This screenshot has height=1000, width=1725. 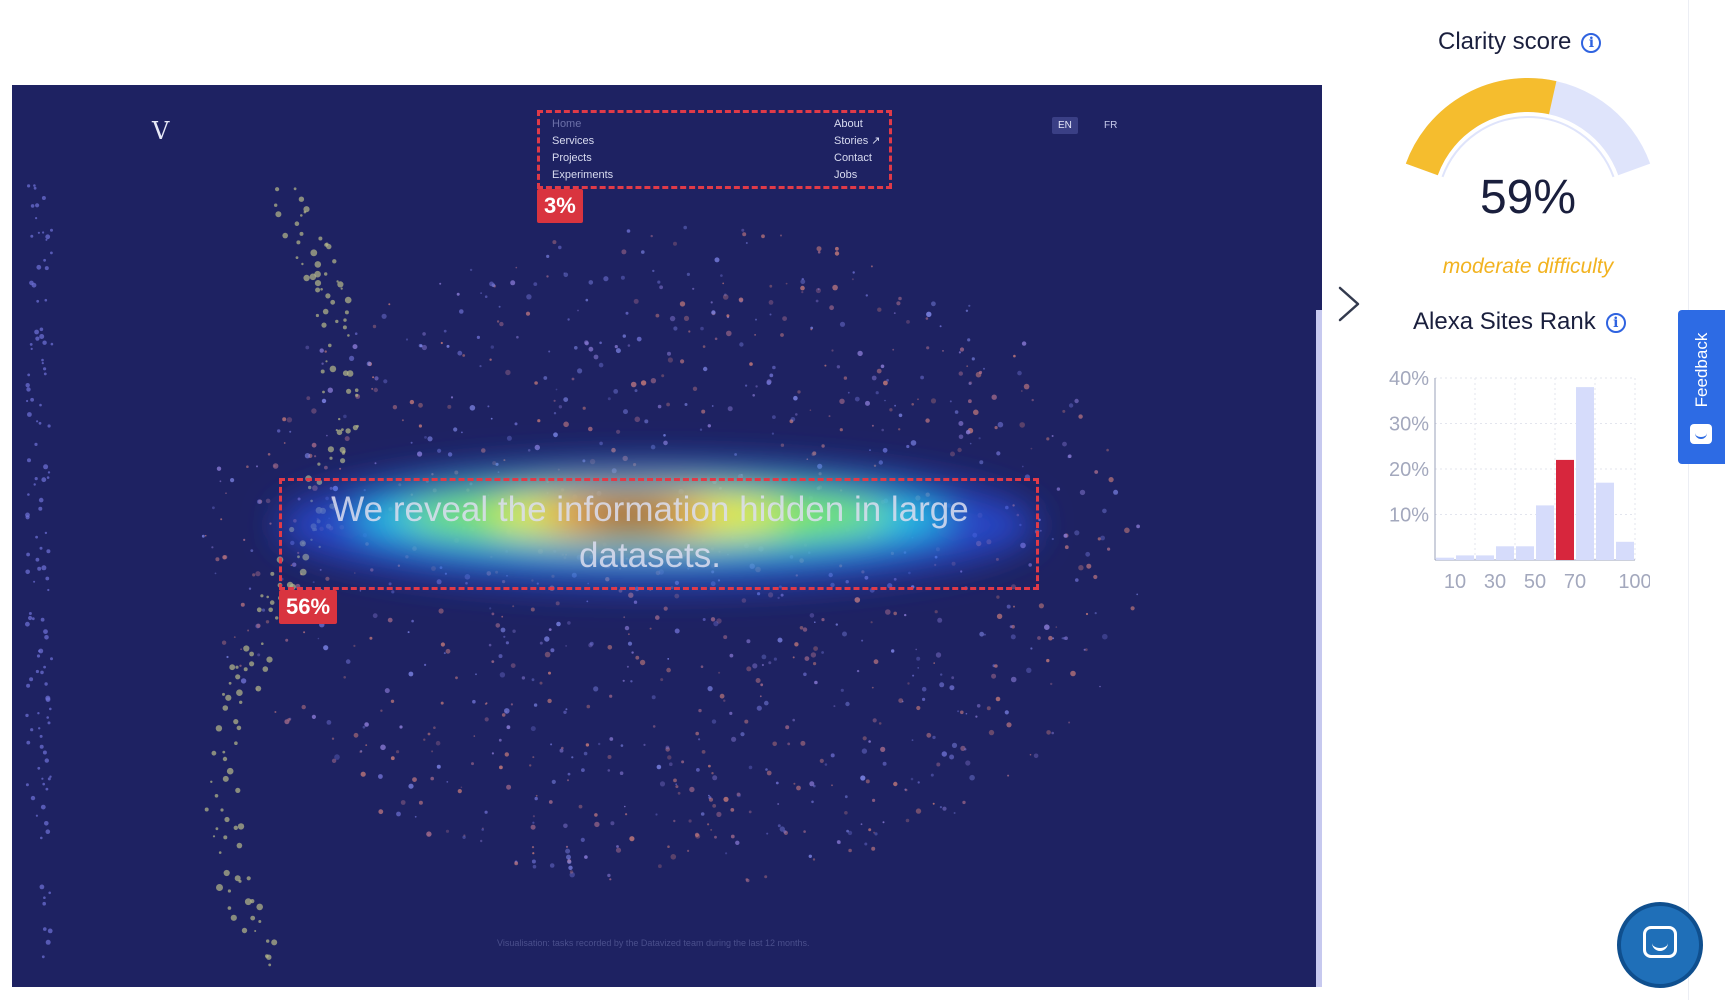 I want to click on feedback-tab: Feedback, so click(x=1701, y=387).